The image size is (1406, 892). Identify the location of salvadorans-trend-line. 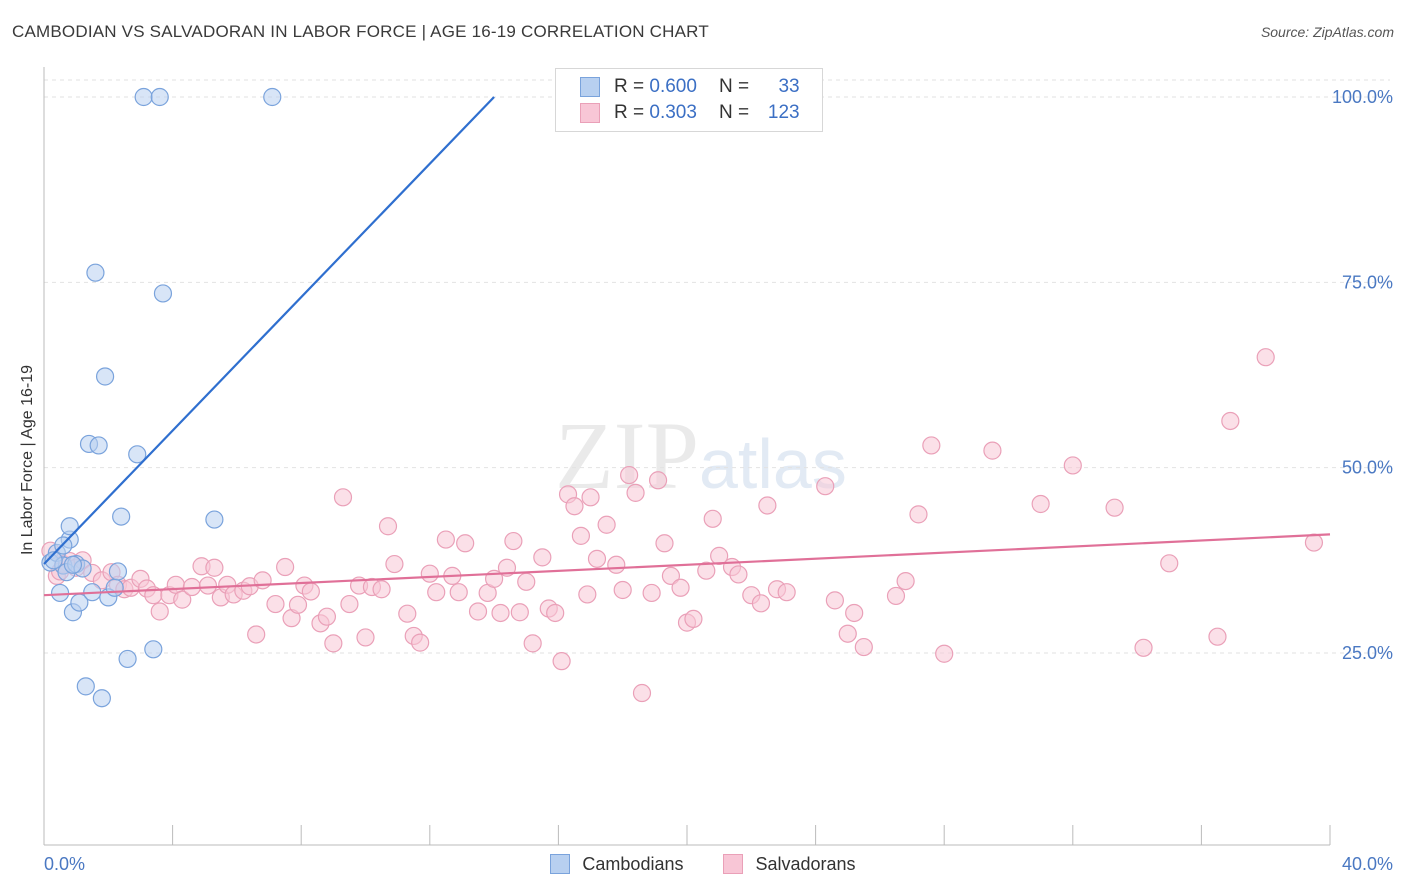
(687, 565).